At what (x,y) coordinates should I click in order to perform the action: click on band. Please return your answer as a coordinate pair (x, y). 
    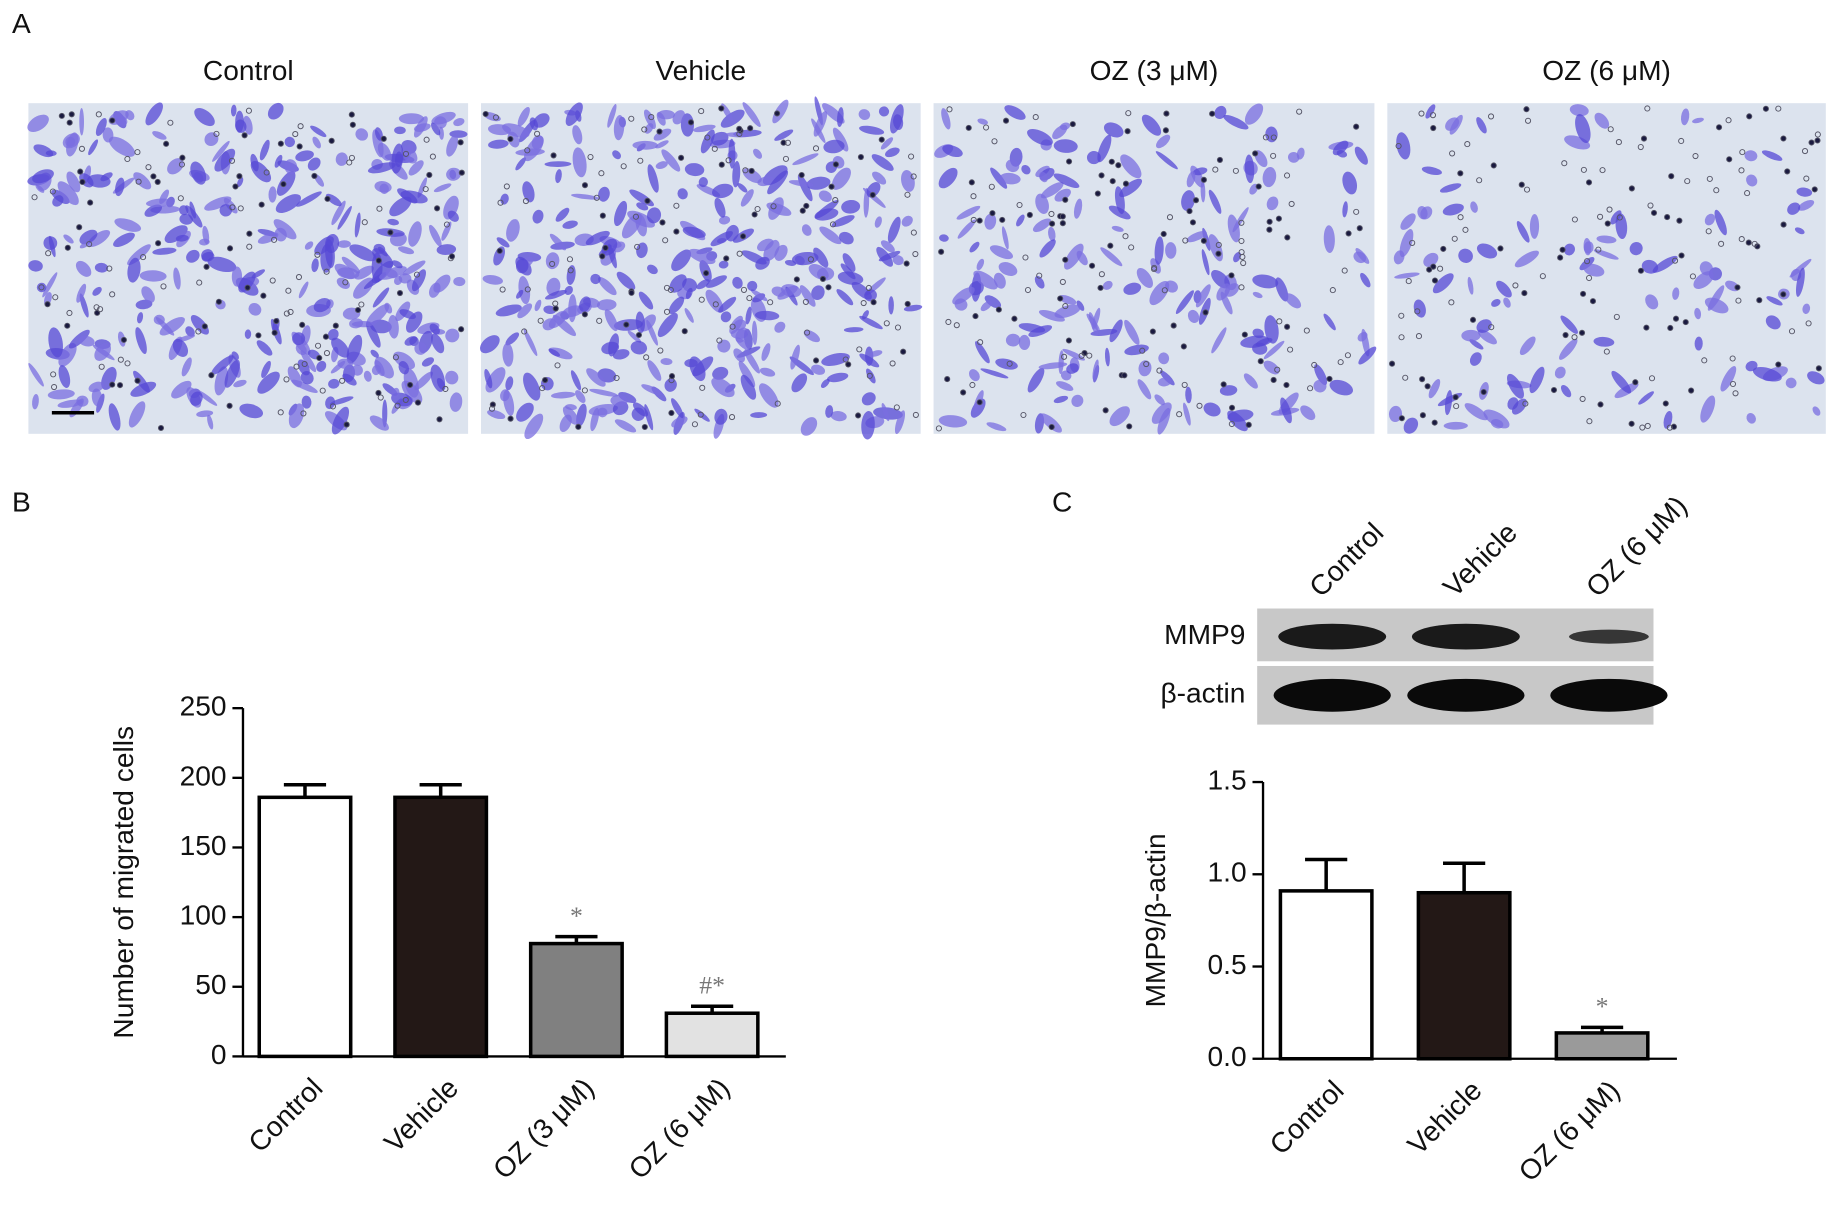
    Looking at the image, I should click on (1332, 636).